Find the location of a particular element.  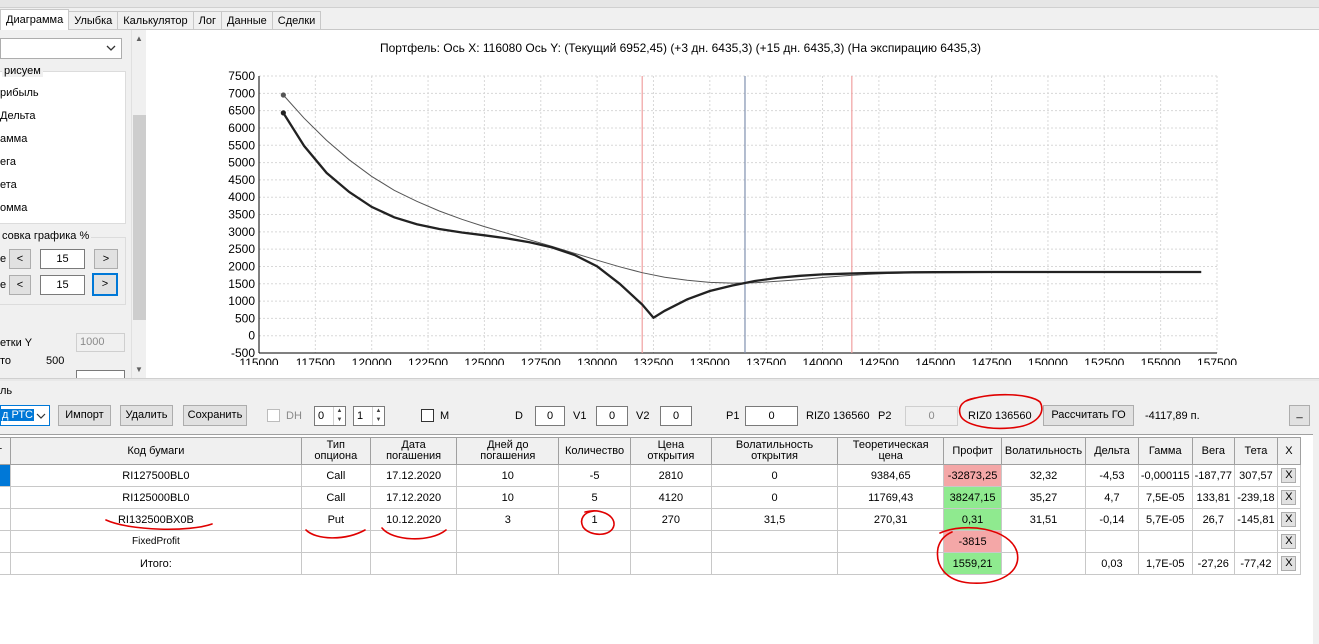

col-header-date: Дата погашения is located at coordinates (413, 451).